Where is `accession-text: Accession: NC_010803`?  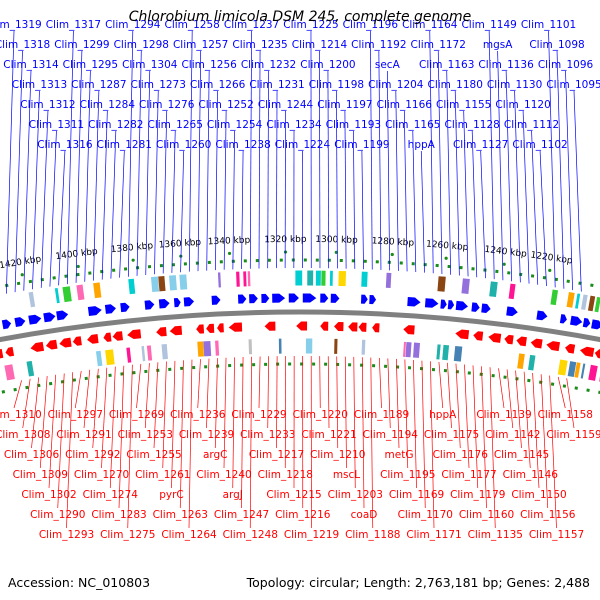
accession-text: Accession: NC_010803 is located at coordinates (79, 582).